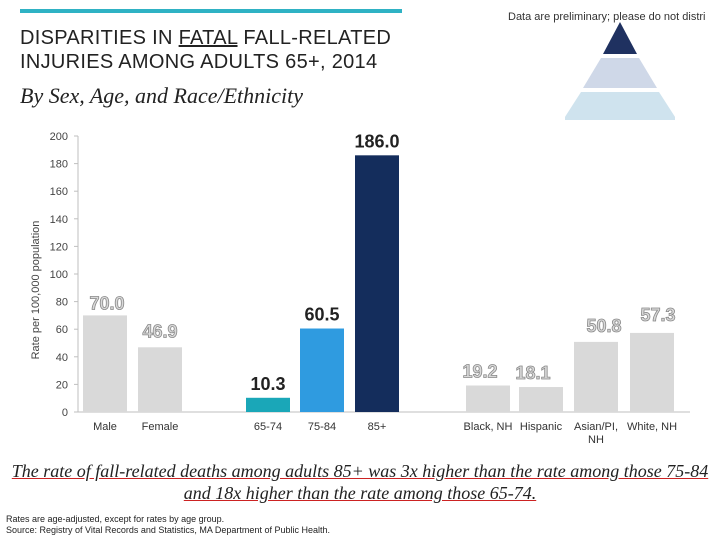 Image resolution: width=720 pixels, height=540 pixels. What do you see at coordinates (652, 427) in the screenshot?
I see `x-tick-label: White, NH` at bounding box center [652, 427].